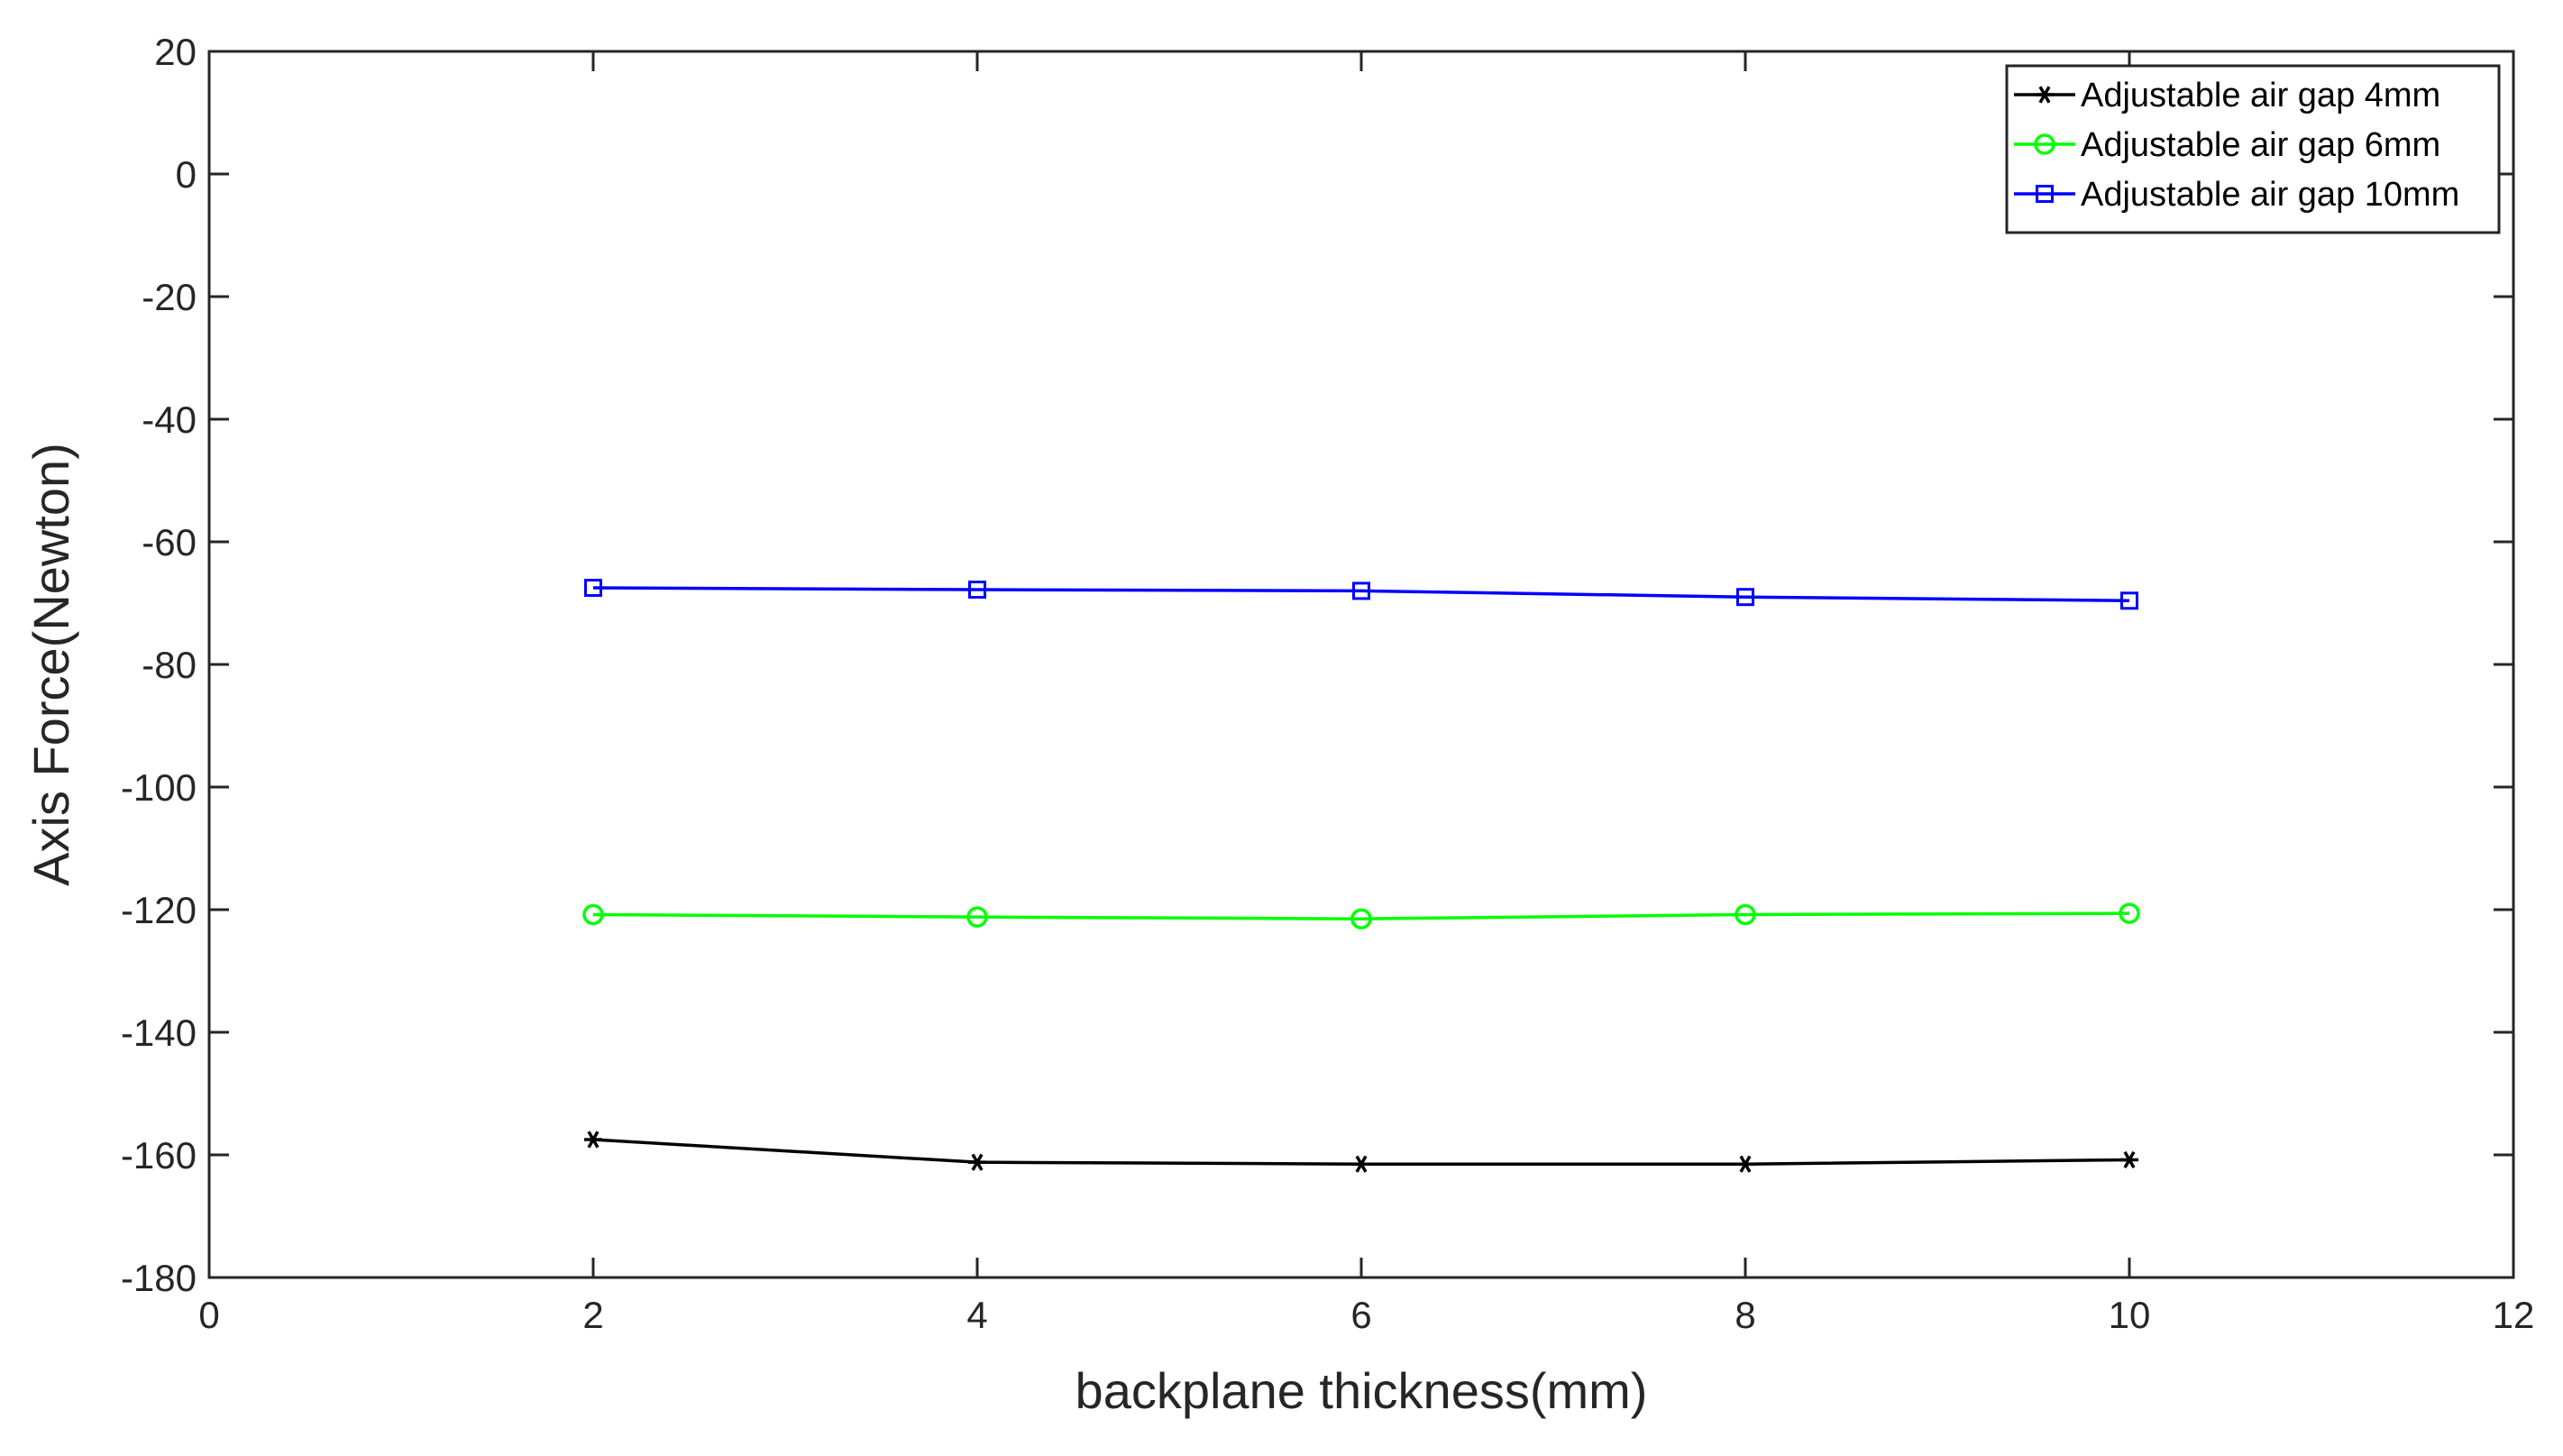 This screenshot has width=2563, height=1456. I want to click on x-tick-label: 10, so click(2130, 1315).